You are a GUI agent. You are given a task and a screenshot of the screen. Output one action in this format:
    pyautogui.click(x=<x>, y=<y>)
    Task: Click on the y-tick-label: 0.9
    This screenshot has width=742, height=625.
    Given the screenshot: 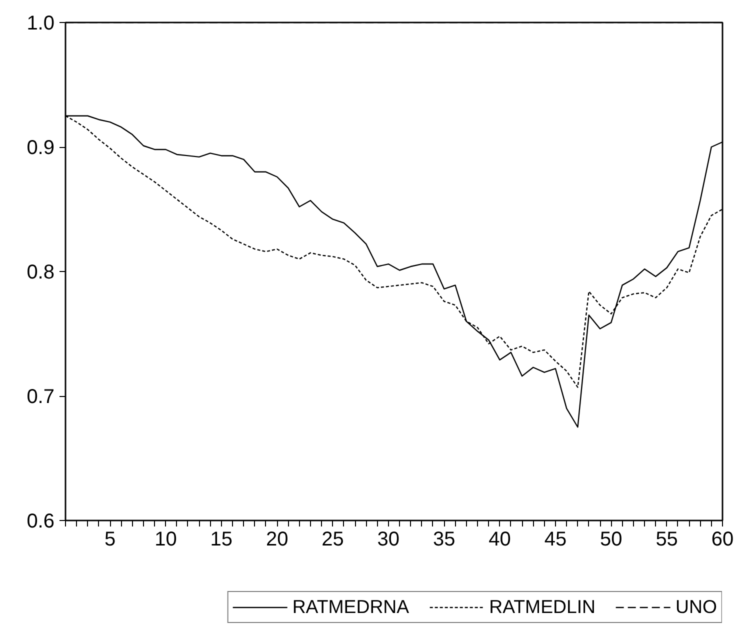 What is the action you would take?
    pyautogui.click(x=40, y=148)
    